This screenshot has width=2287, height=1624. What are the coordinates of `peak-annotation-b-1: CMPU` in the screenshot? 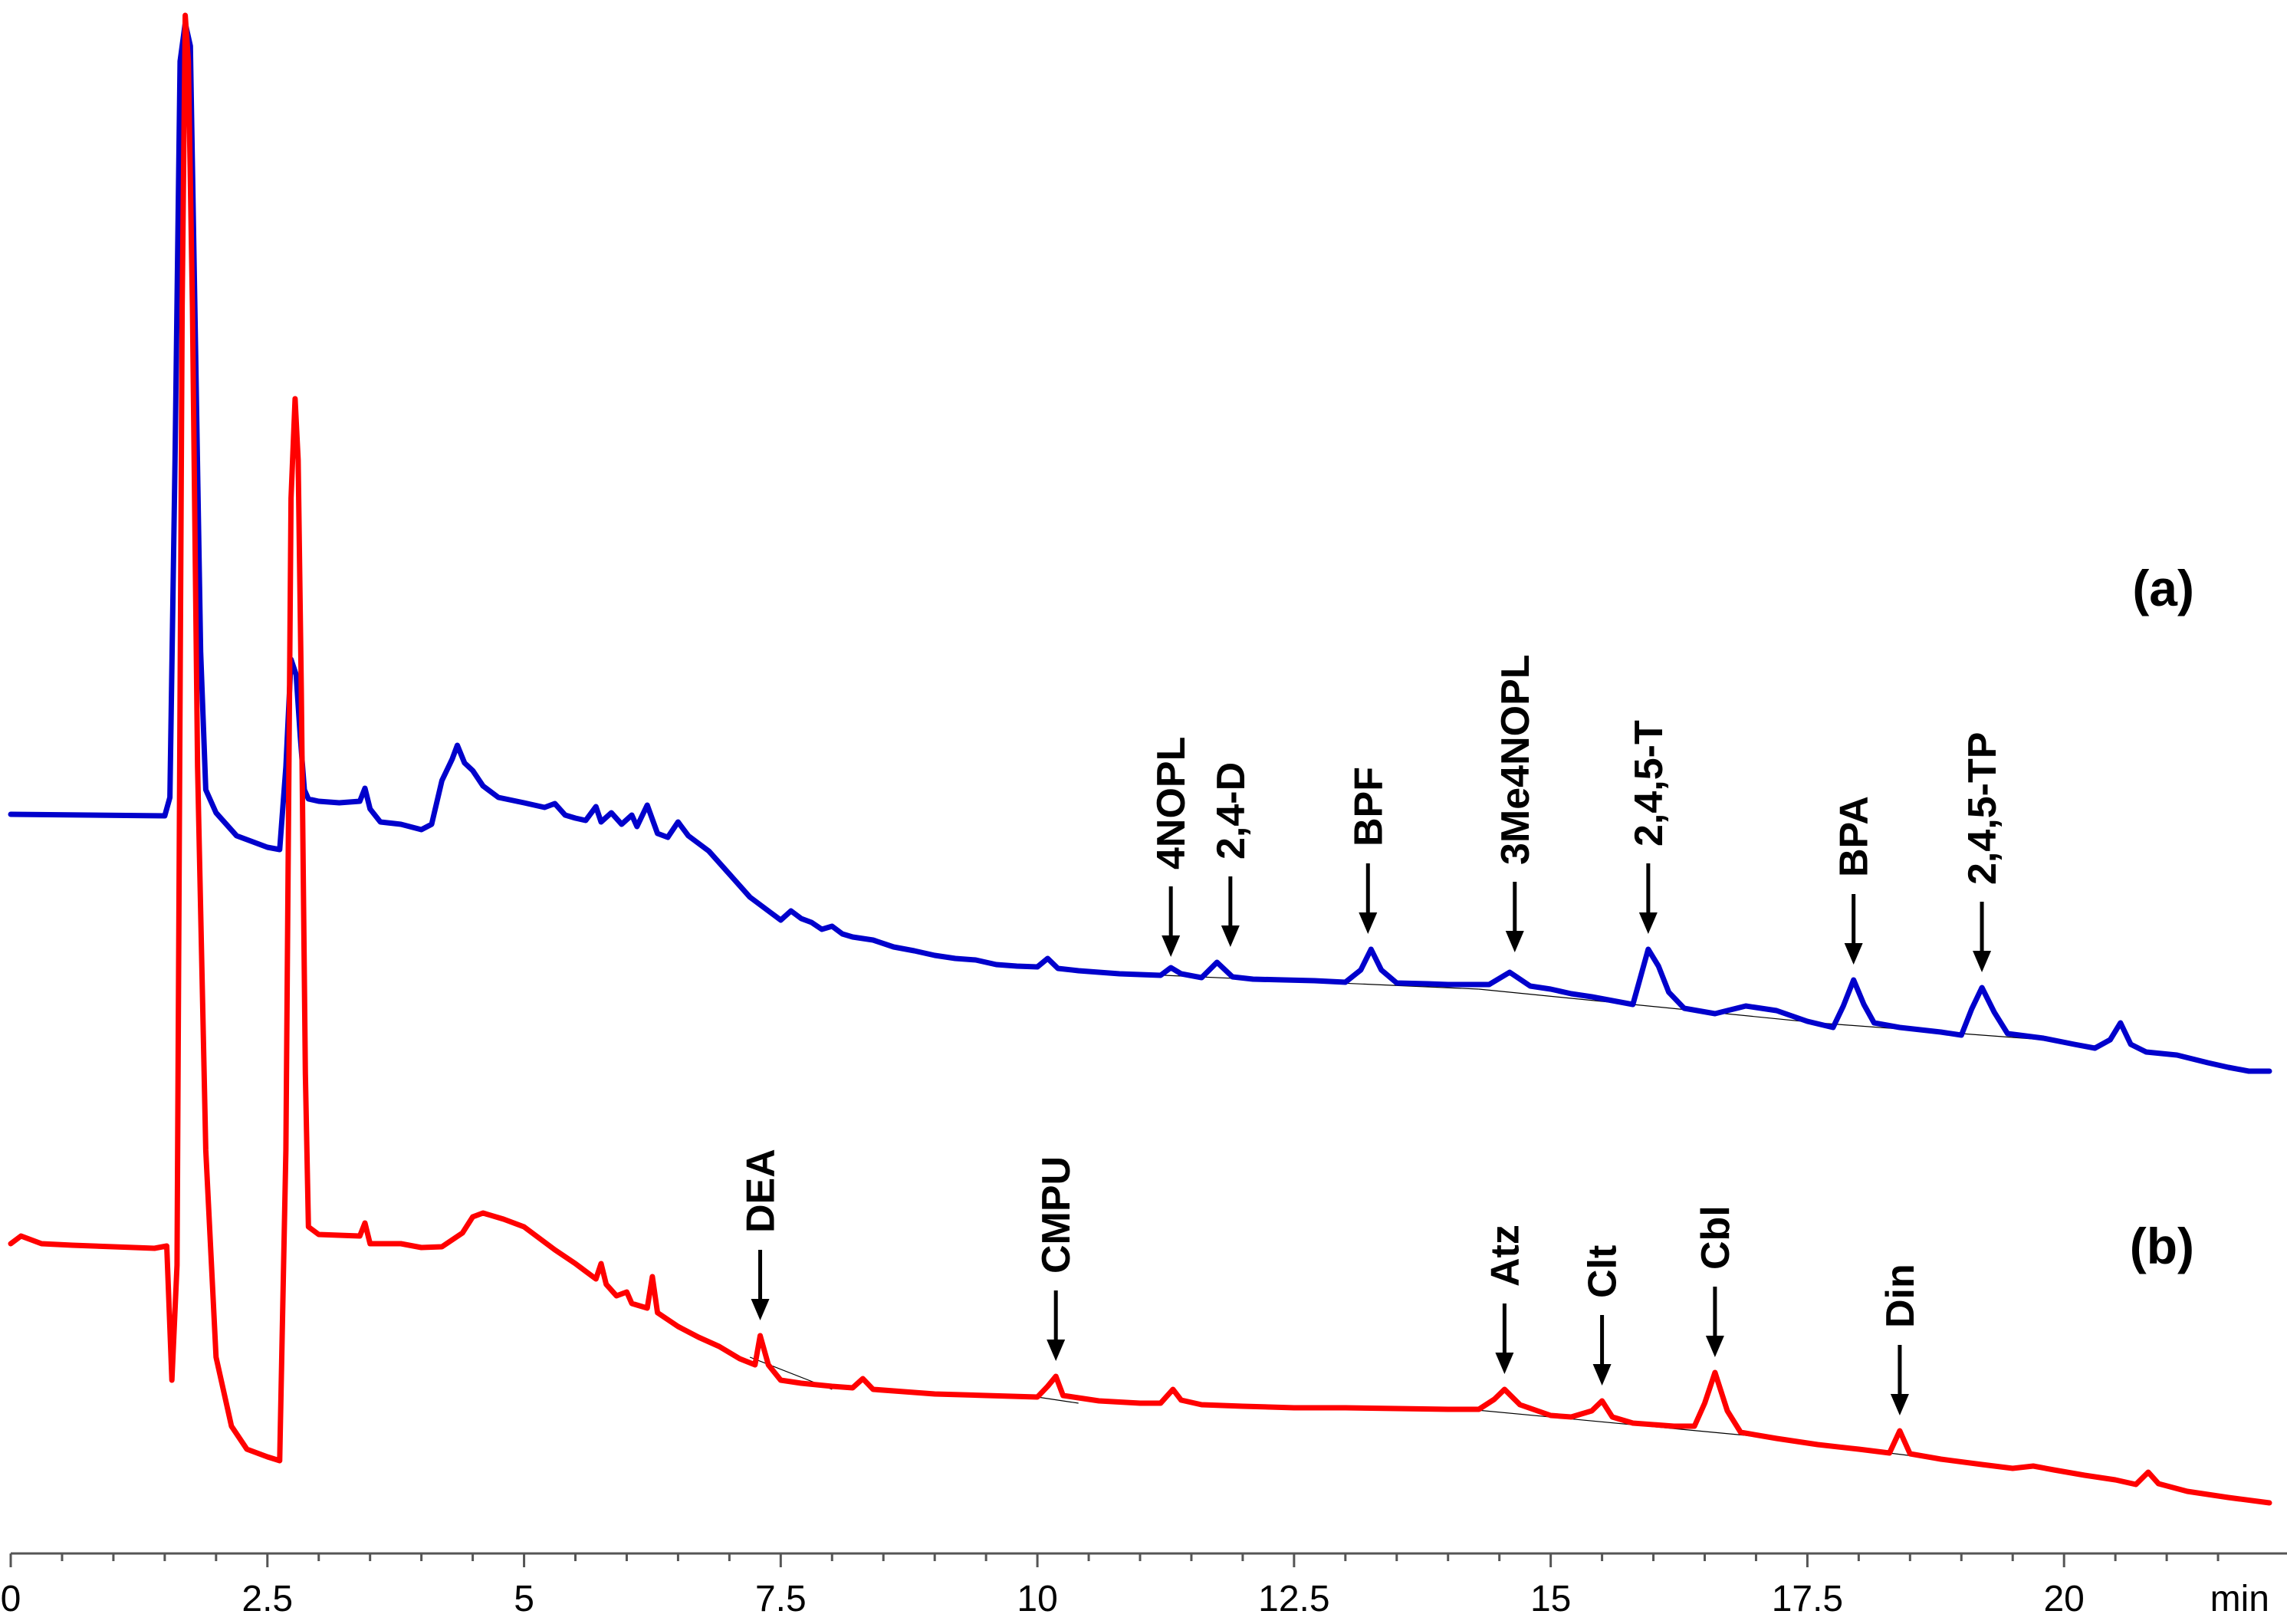 It's located at (1056, 1259).